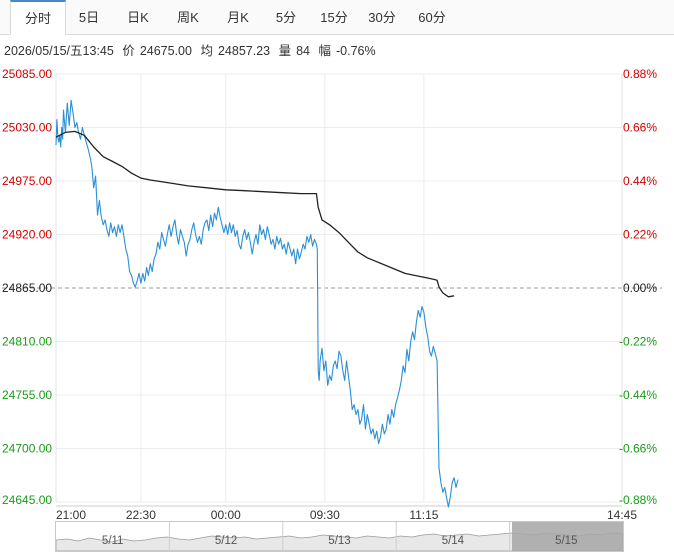 The height and width of the screenshot is (552, 674). What do you see at coordinates (303, 51) in the screenshot?
I see `info-volume: 84` at bounding box center [303, 51].